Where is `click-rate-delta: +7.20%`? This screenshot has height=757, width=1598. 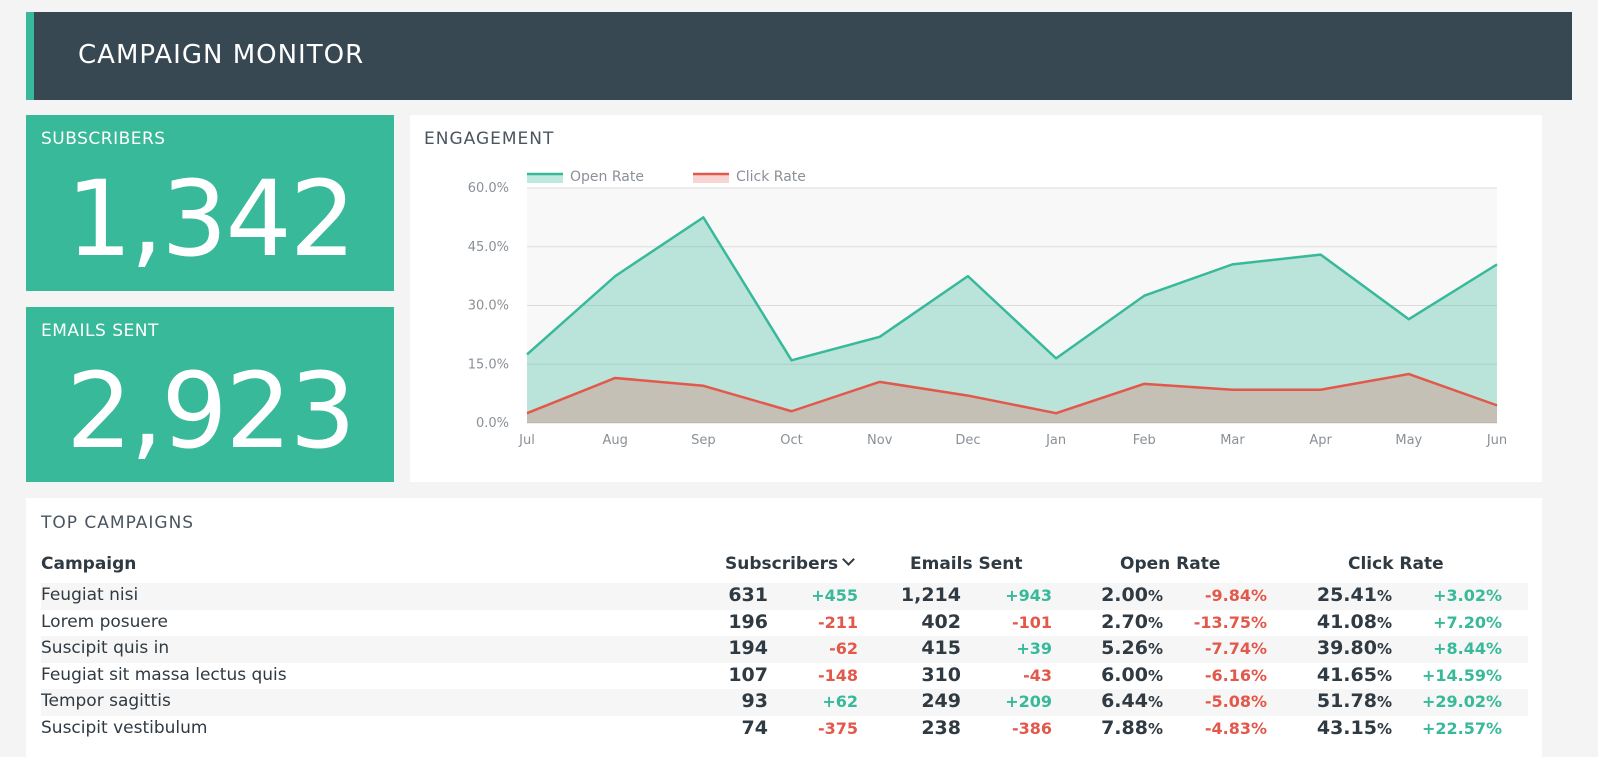 click-rate-delta: +7.20% is located at coordinates (1467, 622).